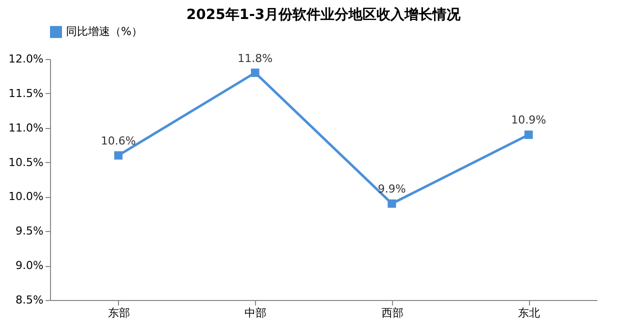 This screenshot has height=326, width=617. I want to click on y-tick-label: 9.0%, so click(30, 265).